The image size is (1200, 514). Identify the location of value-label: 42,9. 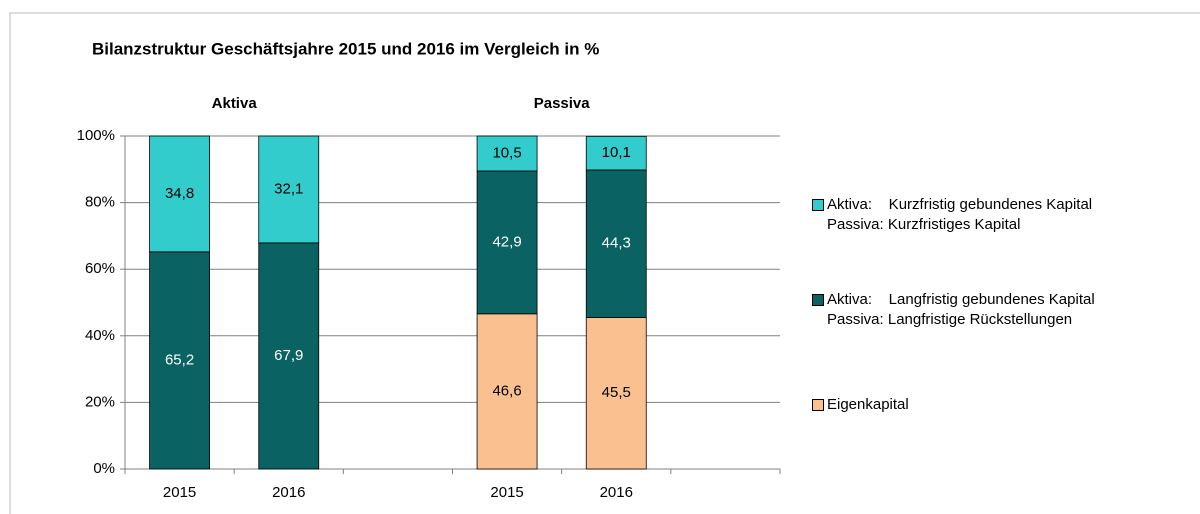
(506, 241).